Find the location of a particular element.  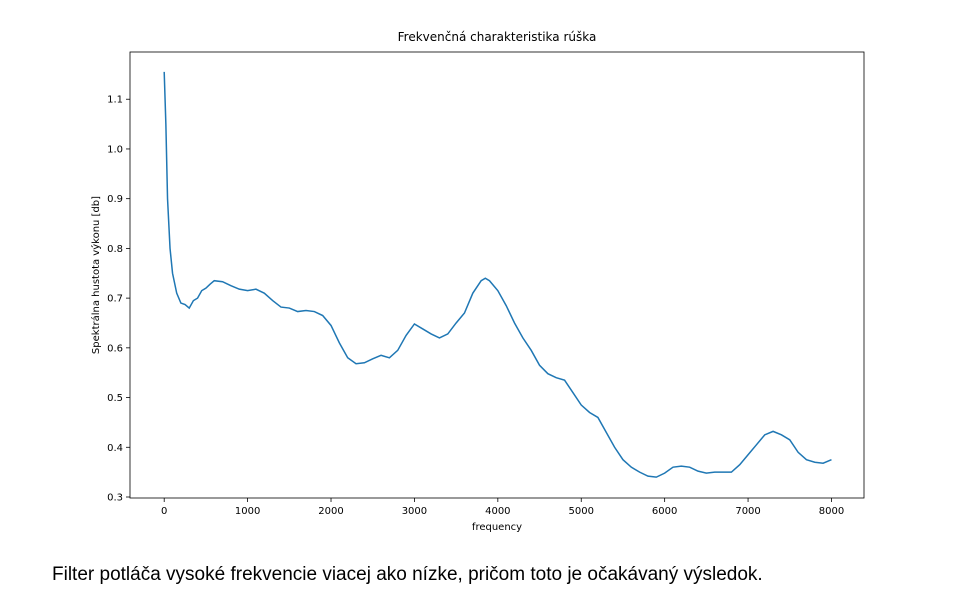

x-axis-label: frequency is located at coordinates (497, 527).